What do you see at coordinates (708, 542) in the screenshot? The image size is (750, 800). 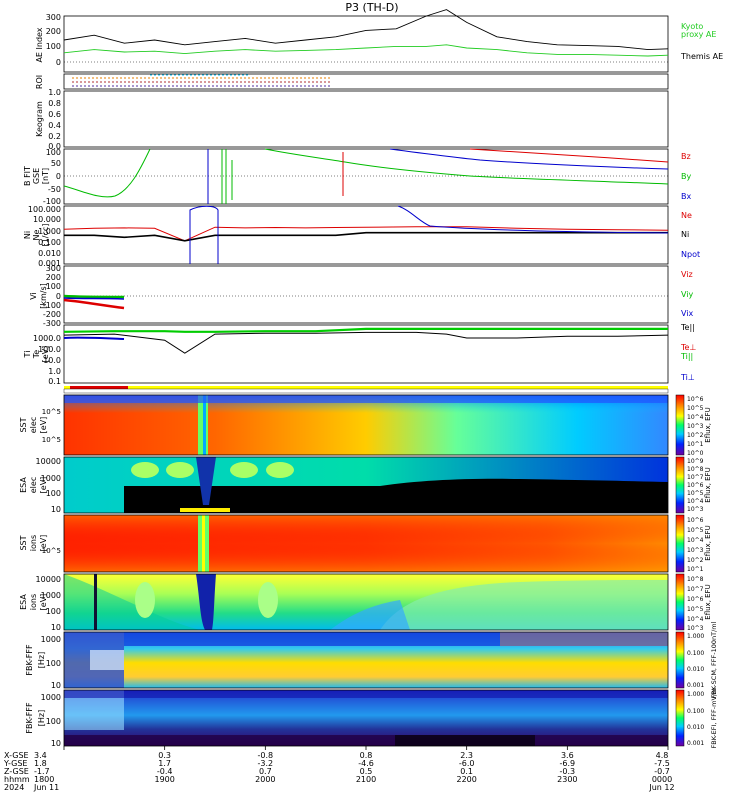 I see `sst-ion-cbar-label: Eflux, EFU` at bounding box center [708, 542].